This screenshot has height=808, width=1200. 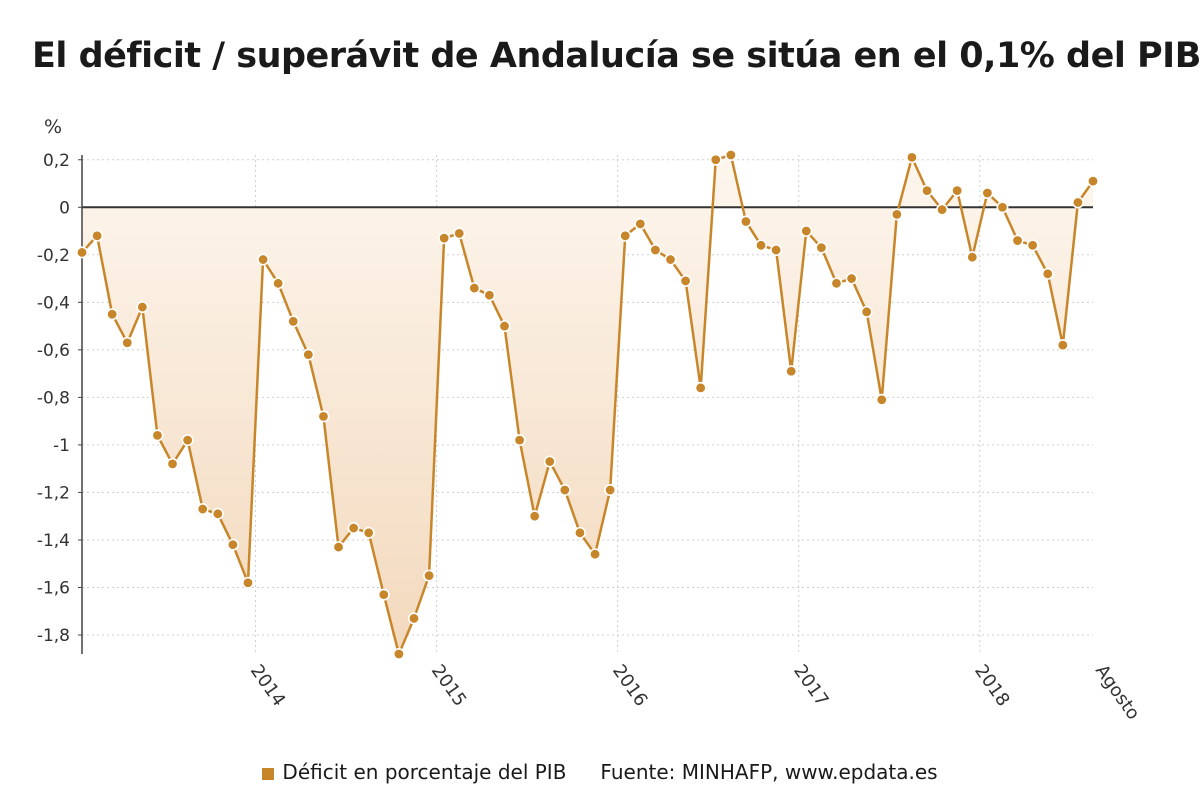 I want to click on x-tick-label: 2015, so click(x=448, y=686).